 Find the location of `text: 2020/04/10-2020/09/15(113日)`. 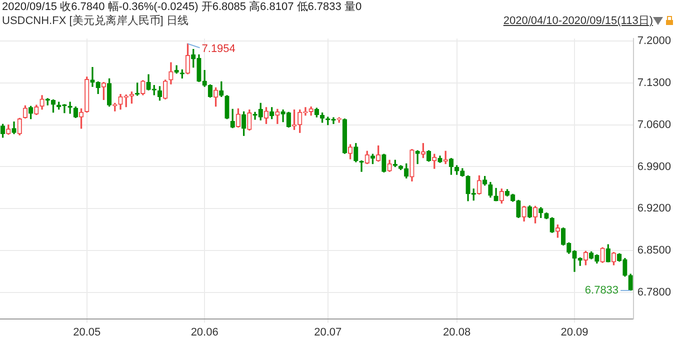

text: 2020/04/10-2020/09/15(113日) is located at coordinates (578, 21).